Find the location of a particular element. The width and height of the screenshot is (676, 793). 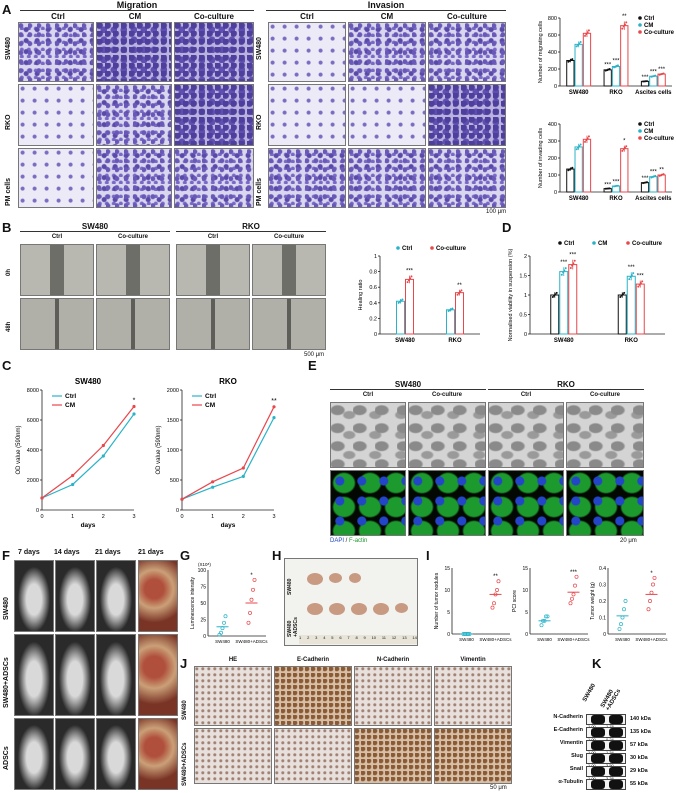

blot-kda-label: 30 kDa is located at coordinates (639, 758).